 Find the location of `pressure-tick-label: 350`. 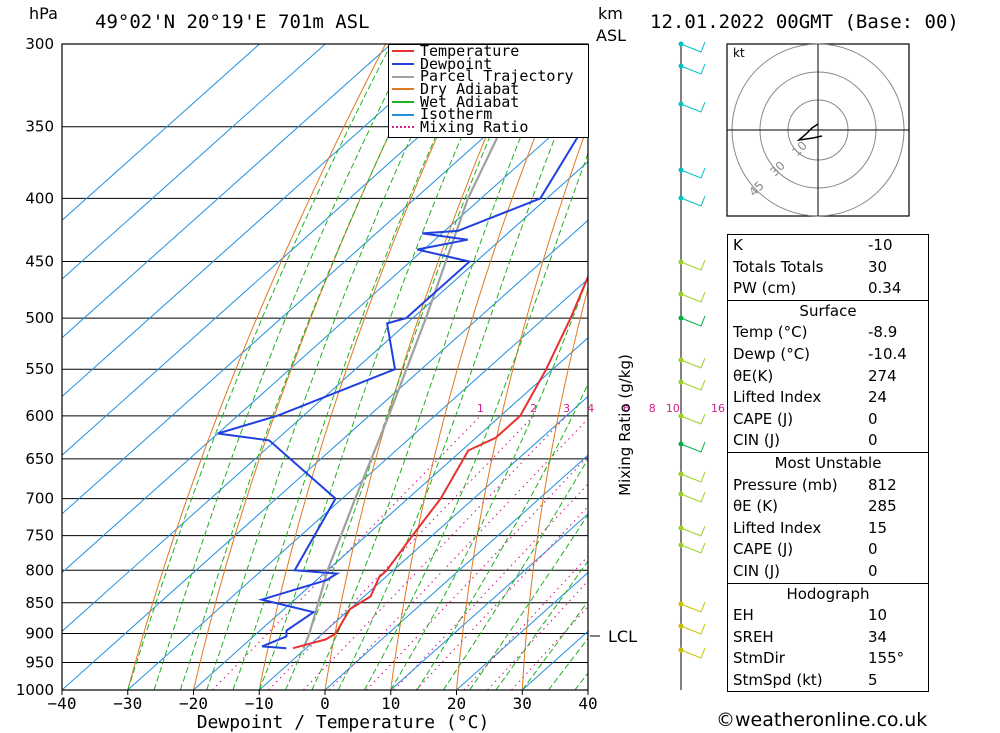

pressure-tick-label: 350 is located at coordinates (39, 127).